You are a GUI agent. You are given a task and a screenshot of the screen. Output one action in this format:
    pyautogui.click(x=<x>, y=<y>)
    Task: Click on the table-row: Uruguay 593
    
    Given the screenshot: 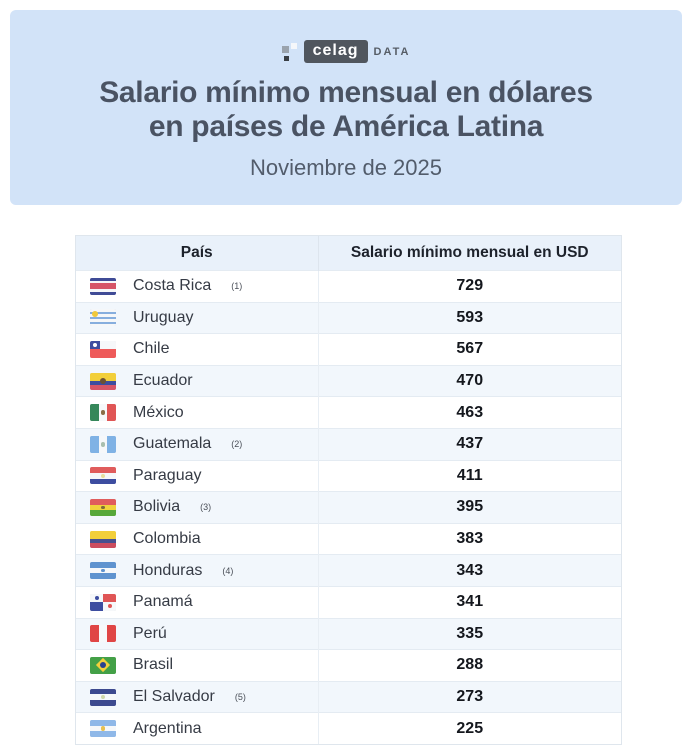 What is the action you would take?
    pyautogui.click(x=348, y=317)
    